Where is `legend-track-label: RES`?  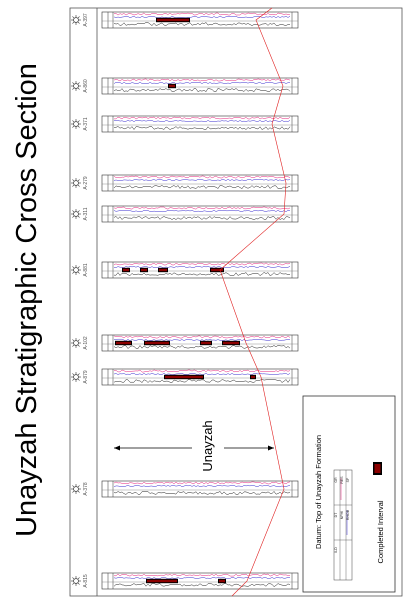
legend-track-label: RES is located at coordinates (342, 480).